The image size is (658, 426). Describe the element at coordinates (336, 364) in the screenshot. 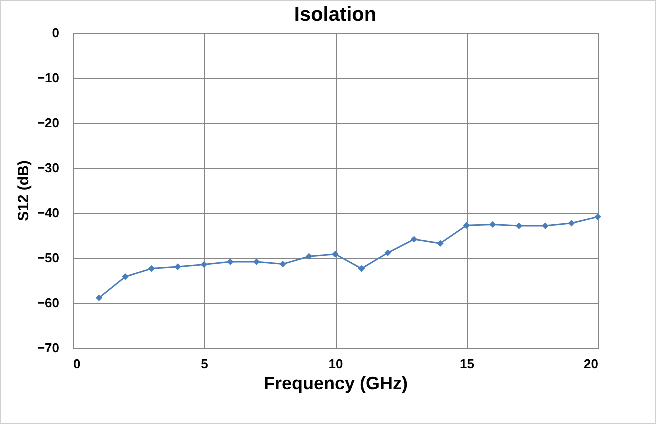

I see `x-tick-label: 10` at that location.